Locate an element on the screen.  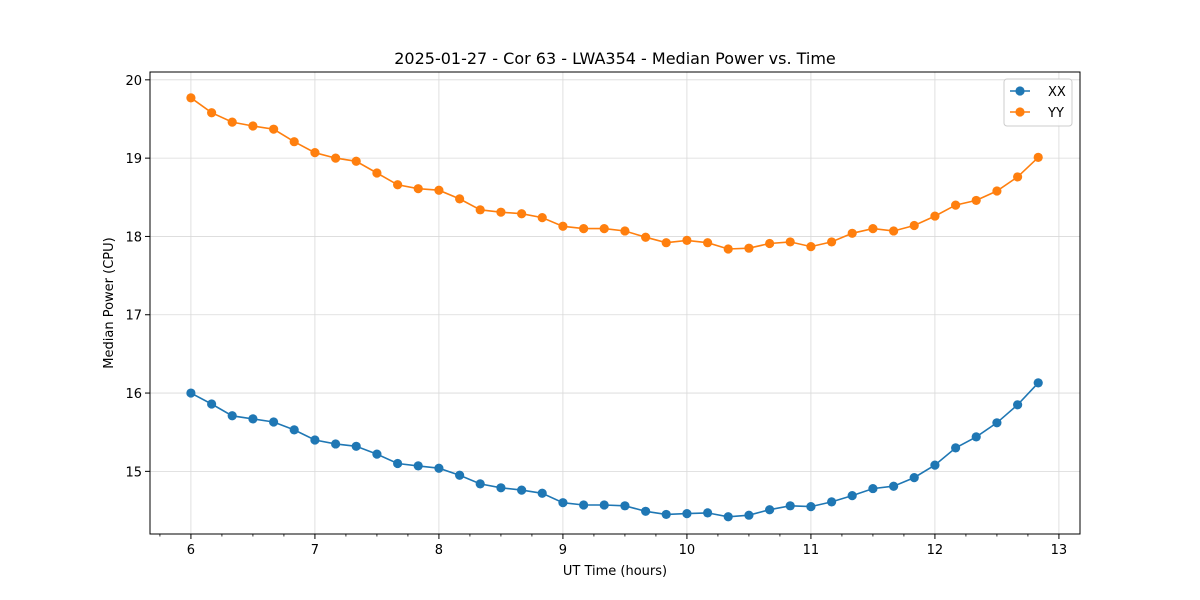
y-tick-label: 20 is located at coordinates (133, 81).